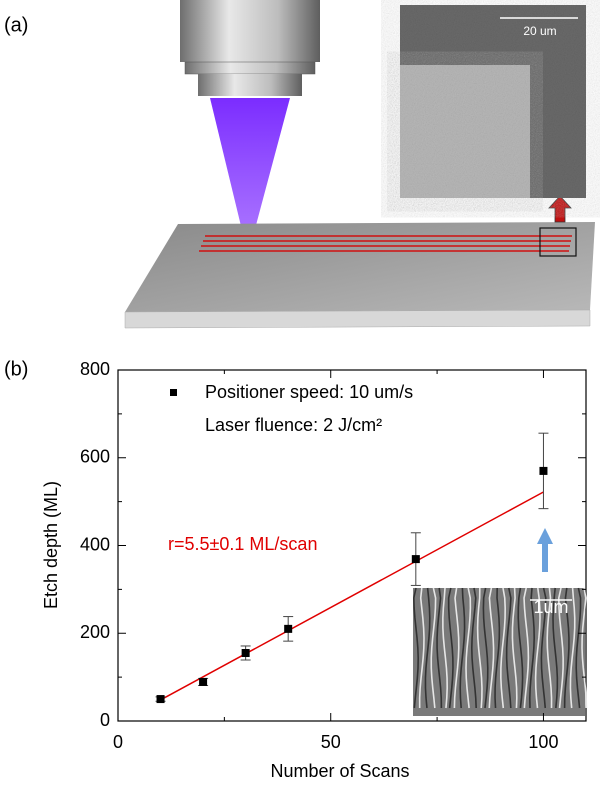 The image size is (600, 792). I want to click on x-tick-label: 100, so click(543, 742).